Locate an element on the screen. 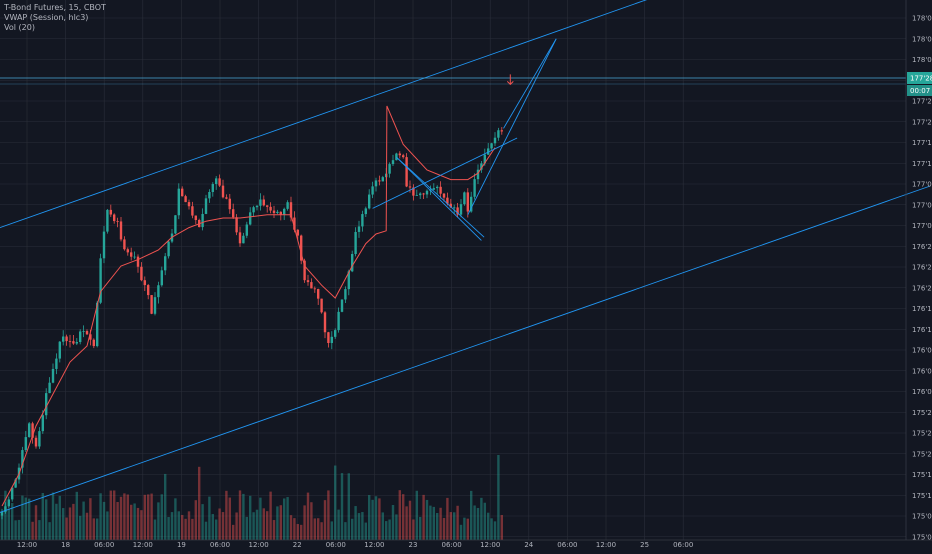 The height and width of the screenshot is (554, 932). y-tick-label: 175'04 is located at coordinates (922, 537).